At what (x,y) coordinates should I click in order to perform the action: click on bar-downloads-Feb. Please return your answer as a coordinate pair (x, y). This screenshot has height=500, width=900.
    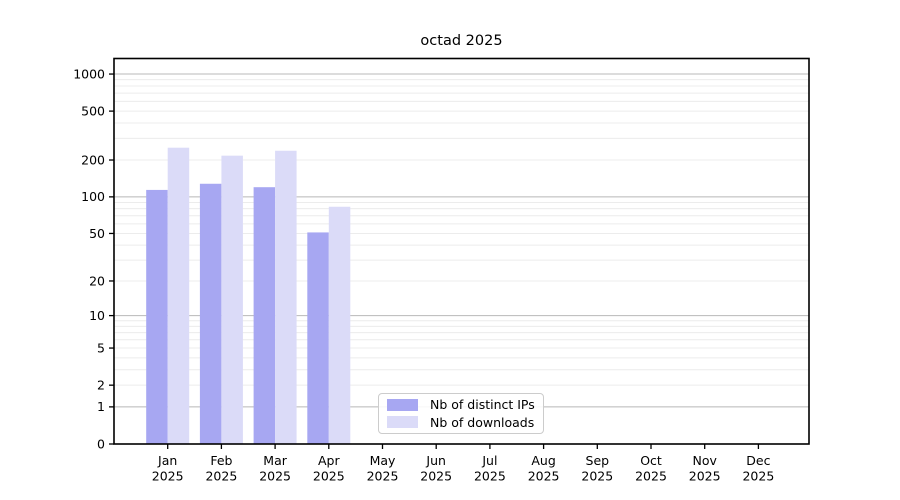
    Looking at the image, I should click on (232, 299).